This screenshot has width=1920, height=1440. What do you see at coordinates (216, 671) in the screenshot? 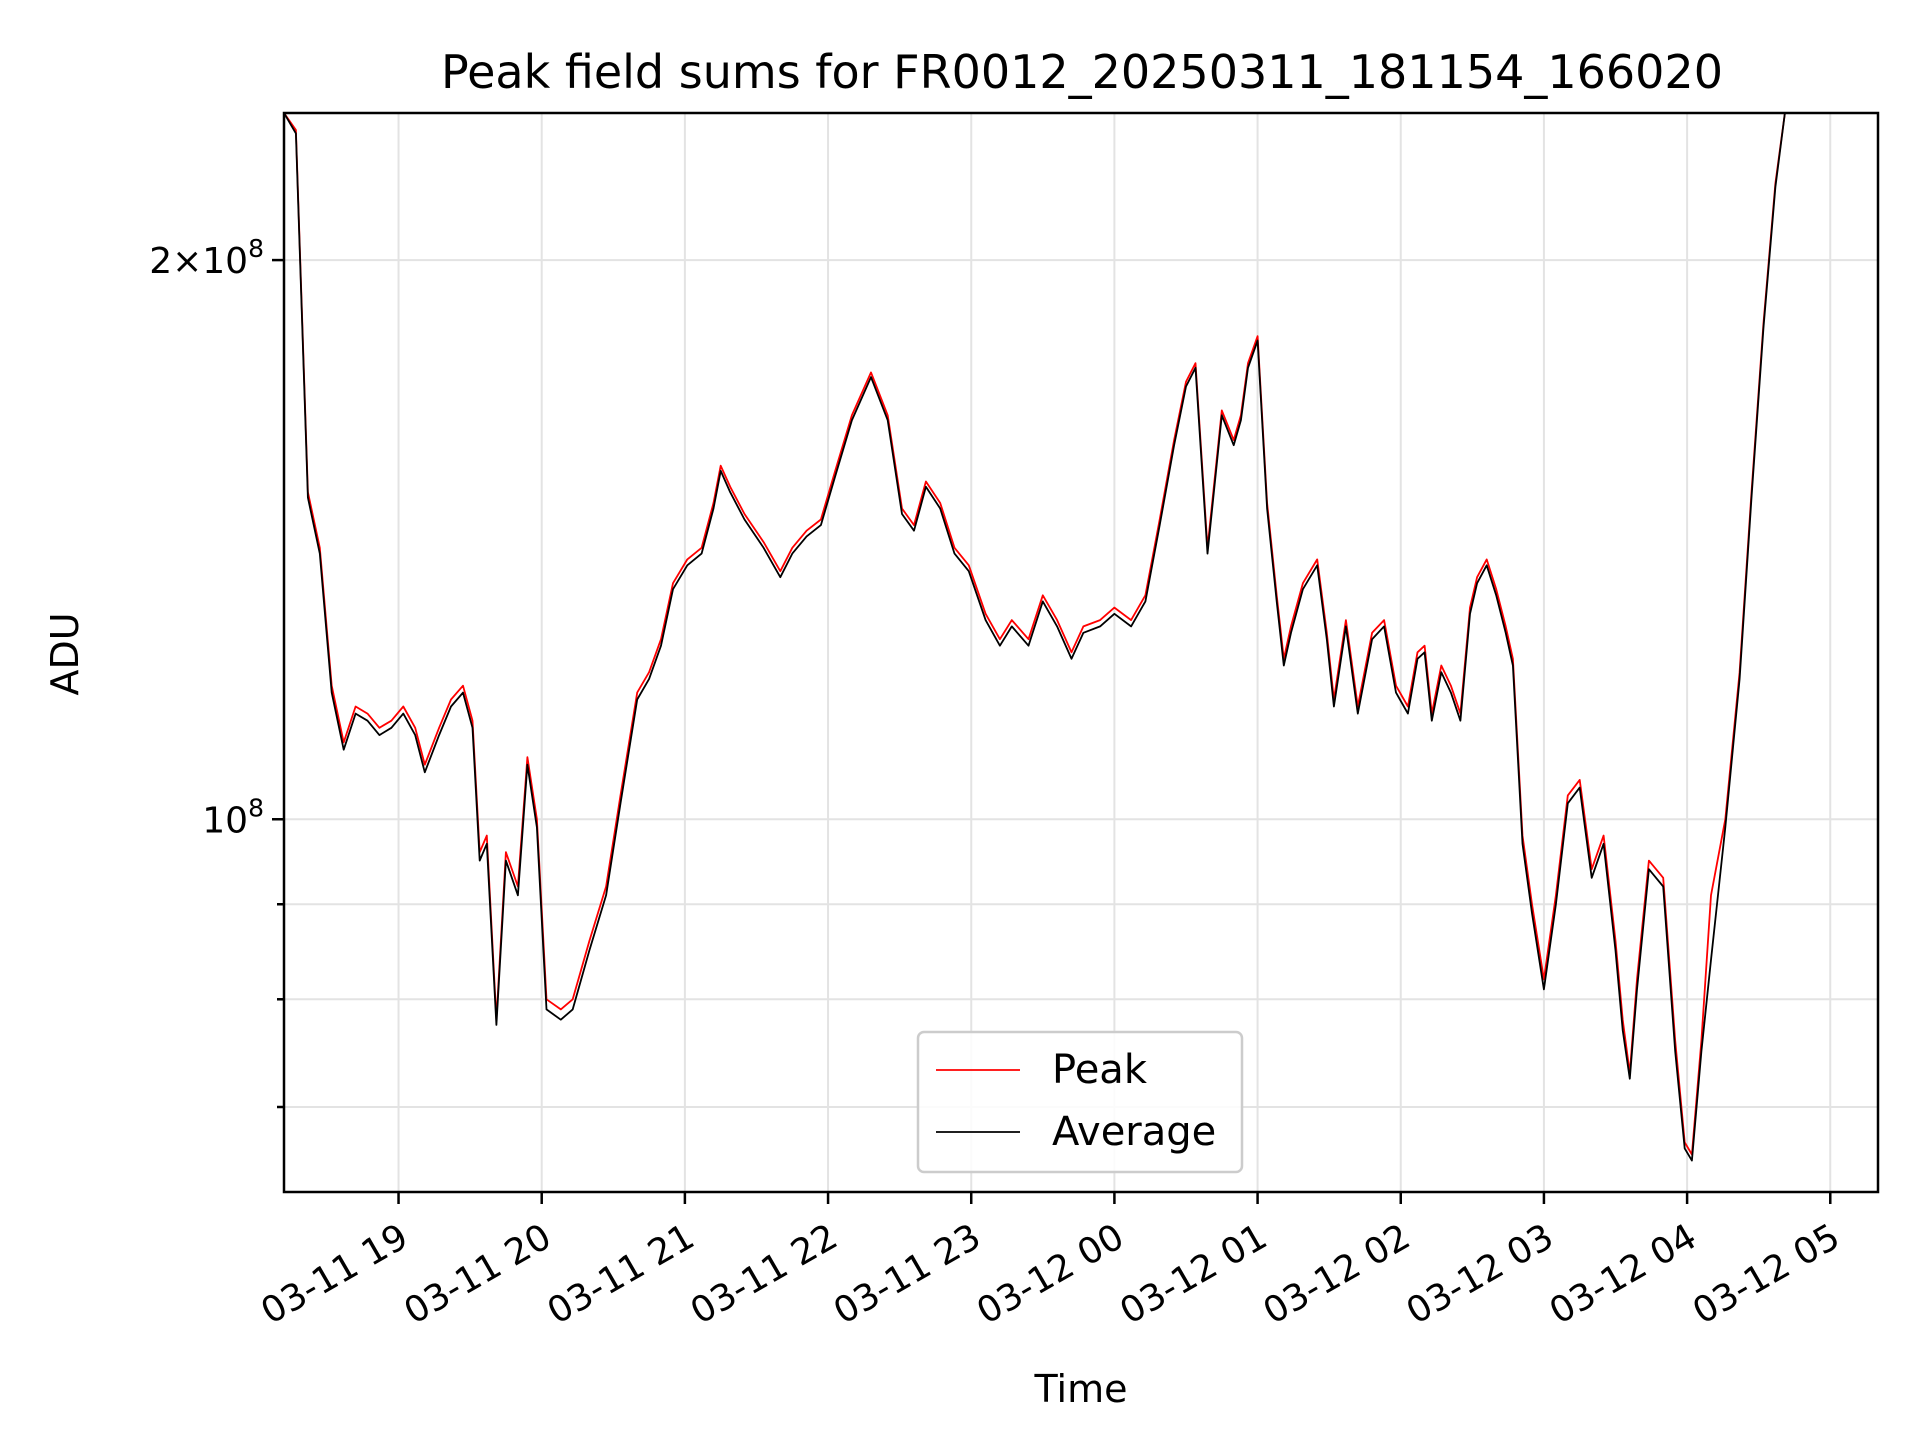
I see `y-axis: 108 2×108` at bounding box center [216, 671].